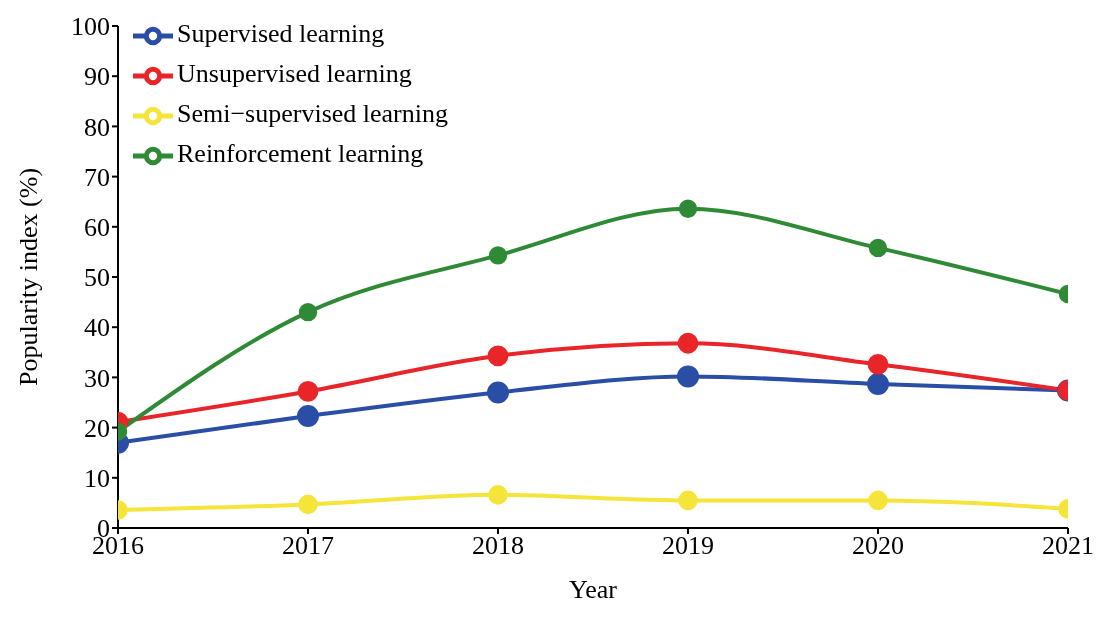  Describe the element at coordinates (97, 228) in the screenshot. I see `y-tick-label: 60` at that location.